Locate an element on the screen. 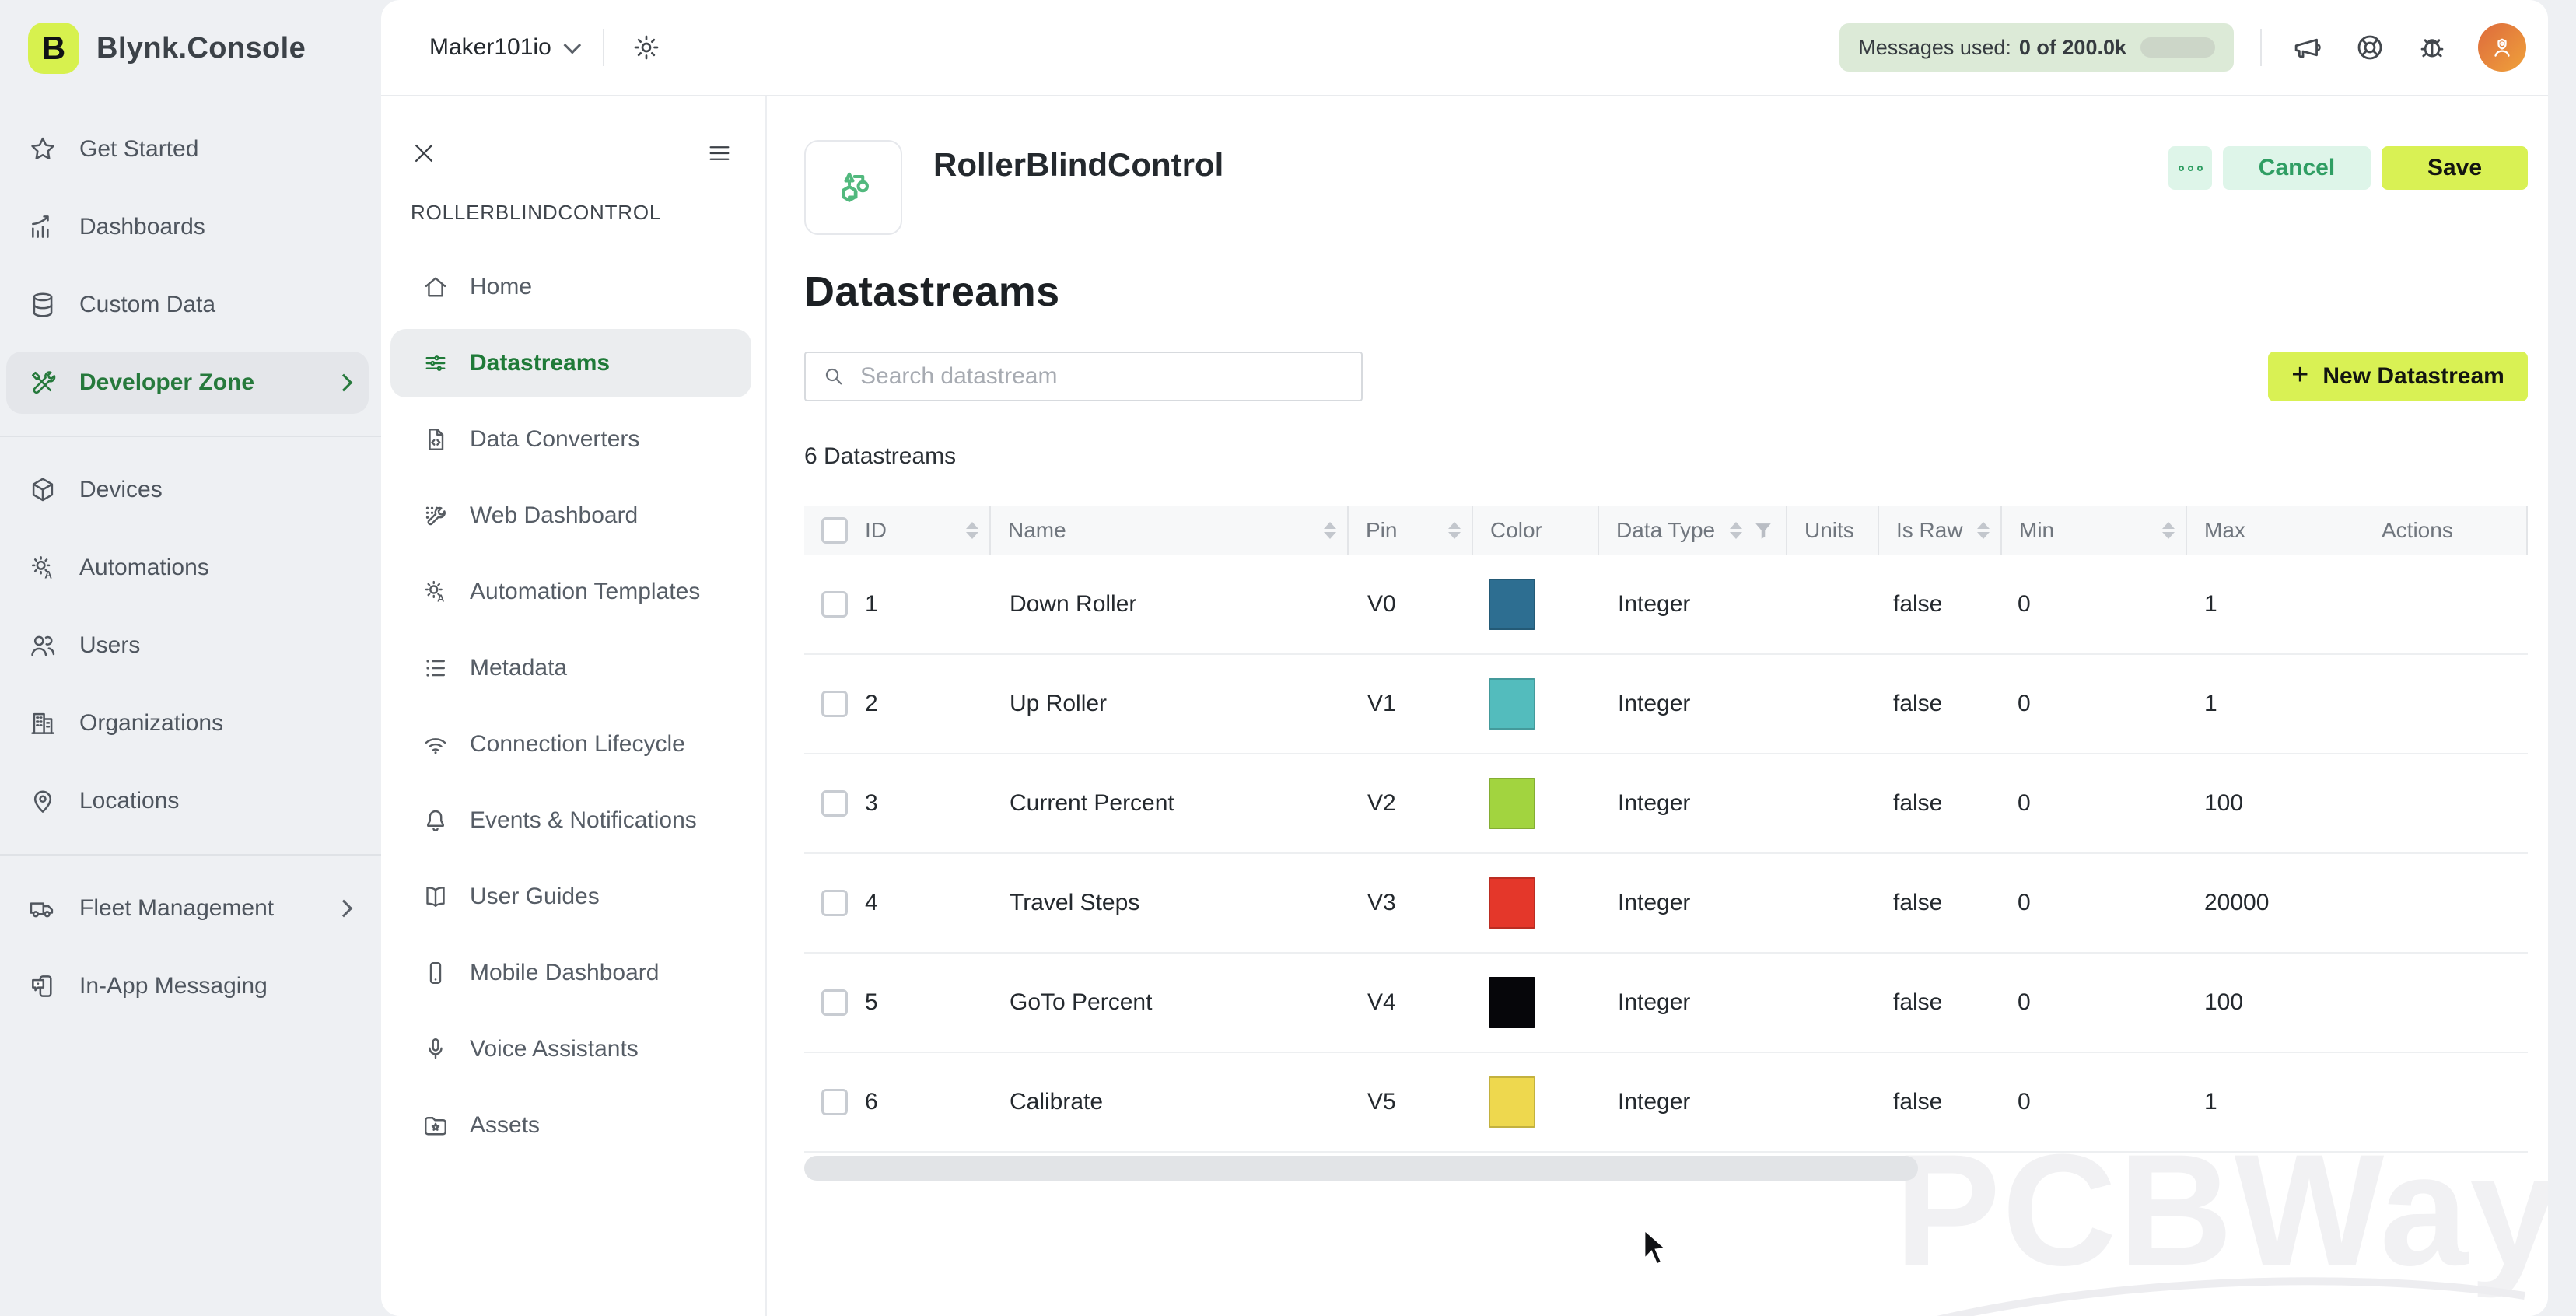 This screenshot has width=2576, height=1316. template-nav-item: User Guides is located at coordinates (570, 897).